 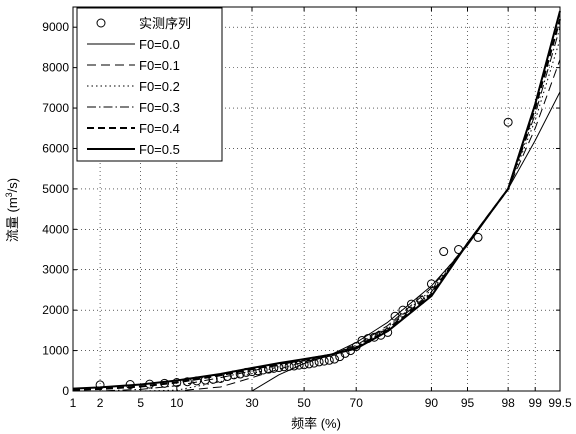 I want to click on x-tick-label: 30, so click(x=252, y=403).